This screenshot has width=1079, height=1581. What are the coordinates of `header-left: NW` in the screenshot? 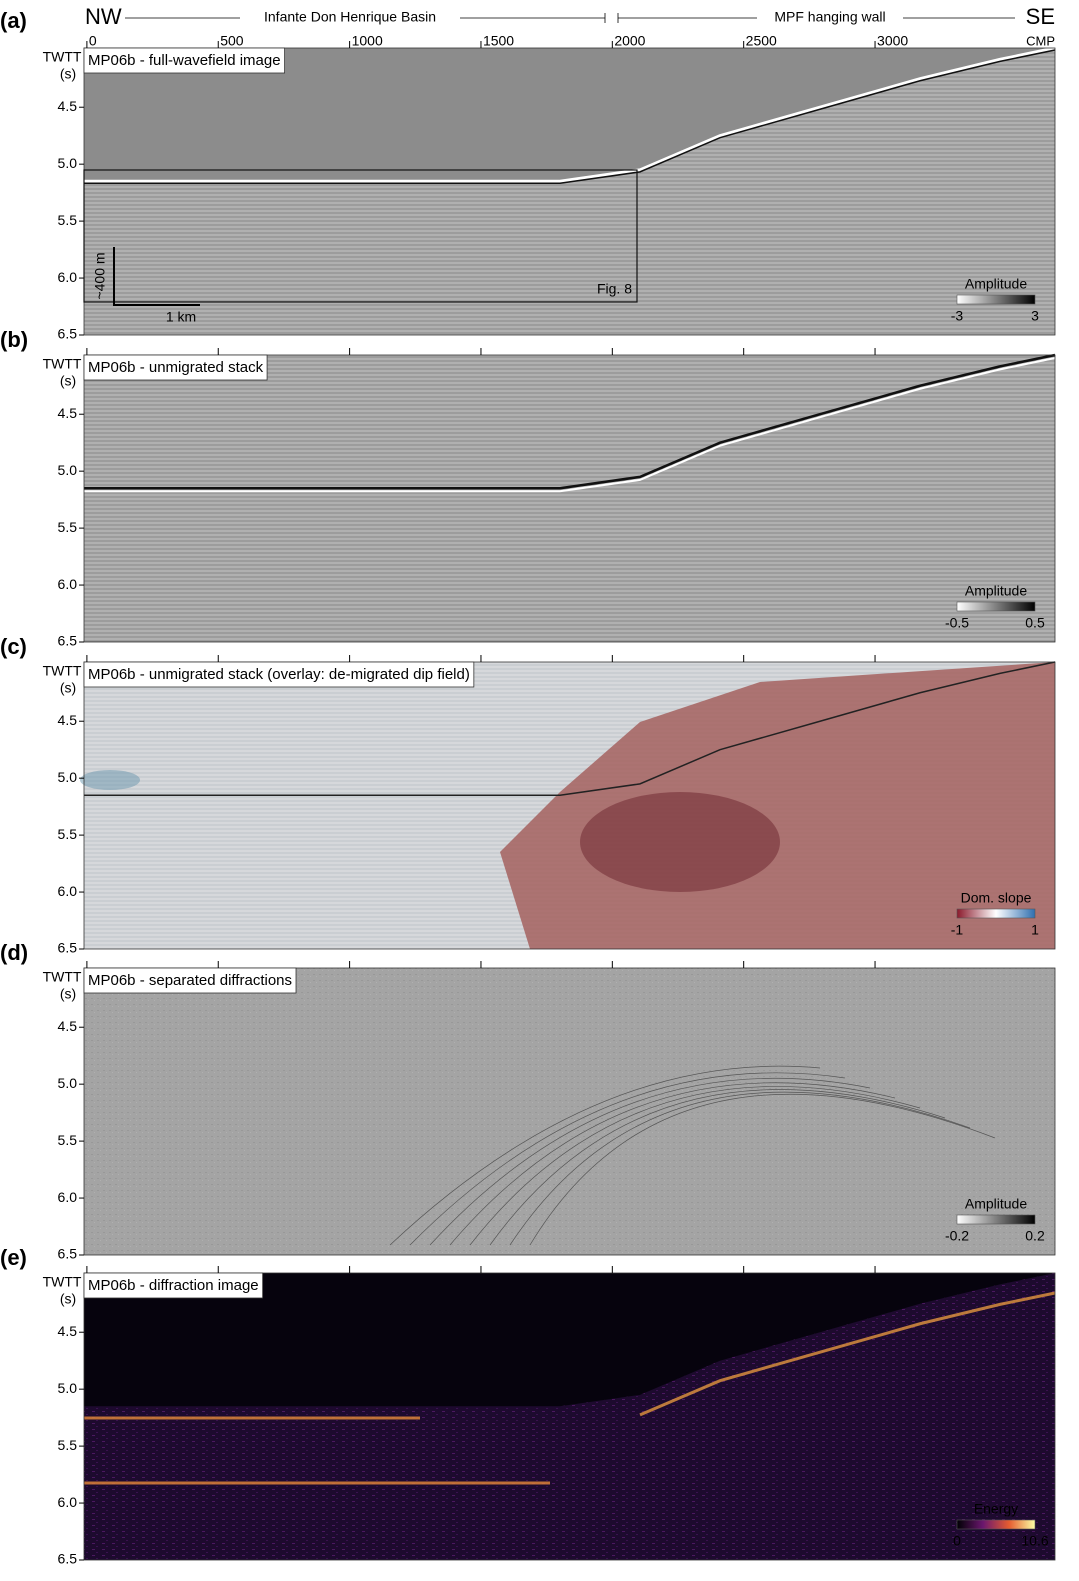 It's located at (103, 16).